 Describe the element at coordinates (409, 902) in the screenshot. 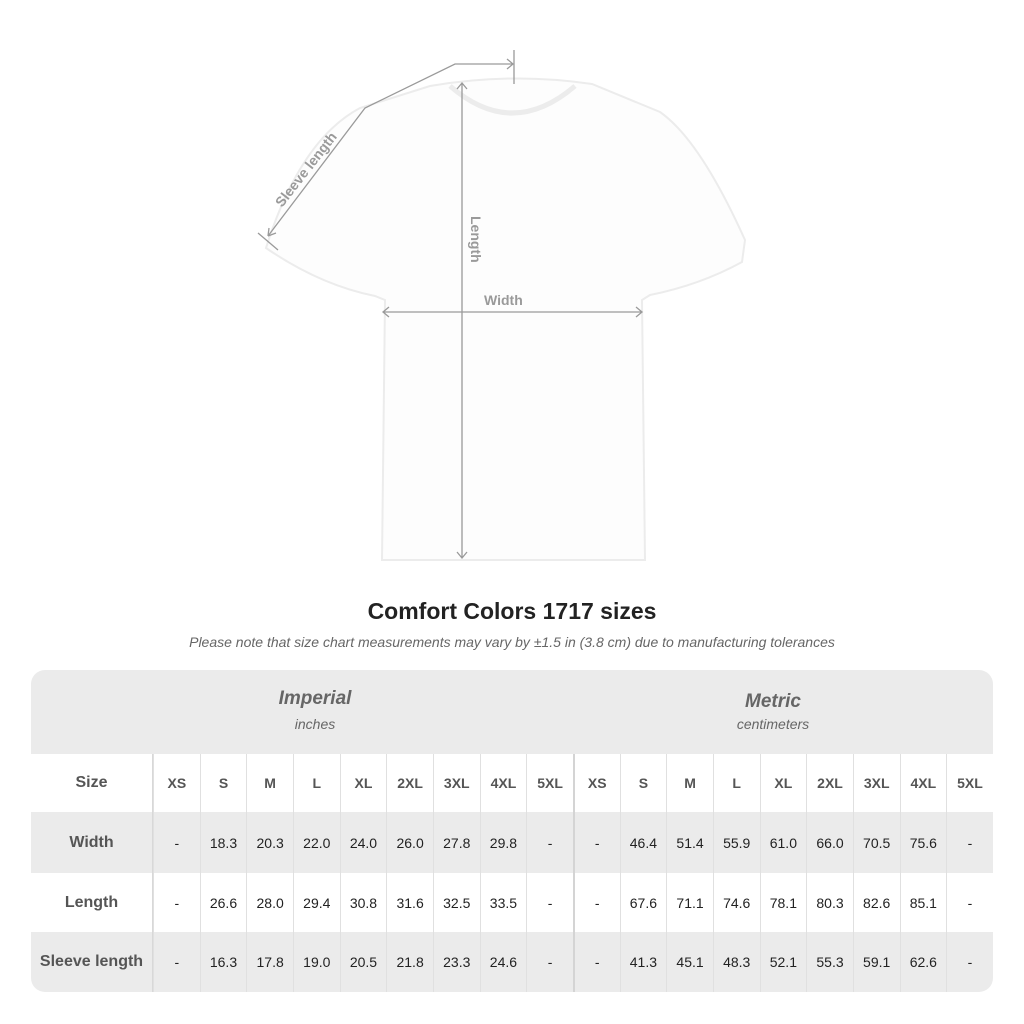

I see `value-cell-imperial: 31.6` at that location.